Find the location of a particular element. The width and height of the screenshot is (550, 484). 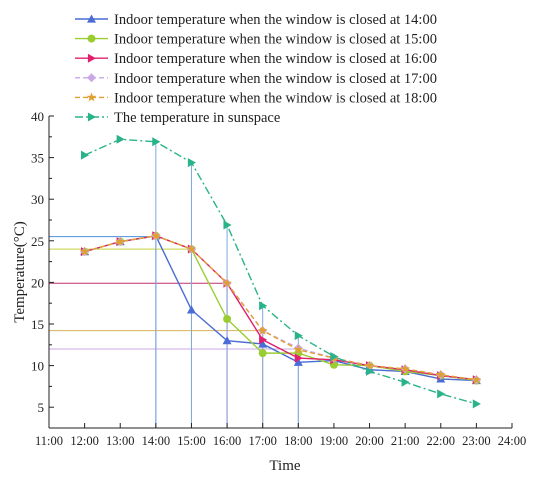

x-tick-label: 16:00 is located at coordinates (227, 441).